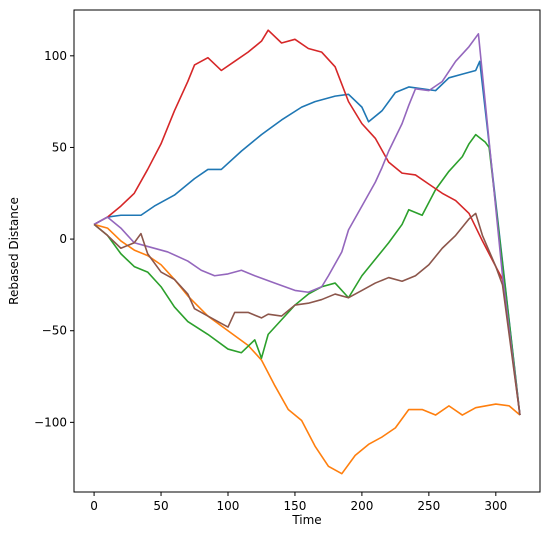 Image resolution: width=557 pixels, height=534 pixels. What do you see at coordinates (54, 239) in the screenshot?
I see `y-axis: −100 −50 0 50 100` at bounding box center [54, 239].